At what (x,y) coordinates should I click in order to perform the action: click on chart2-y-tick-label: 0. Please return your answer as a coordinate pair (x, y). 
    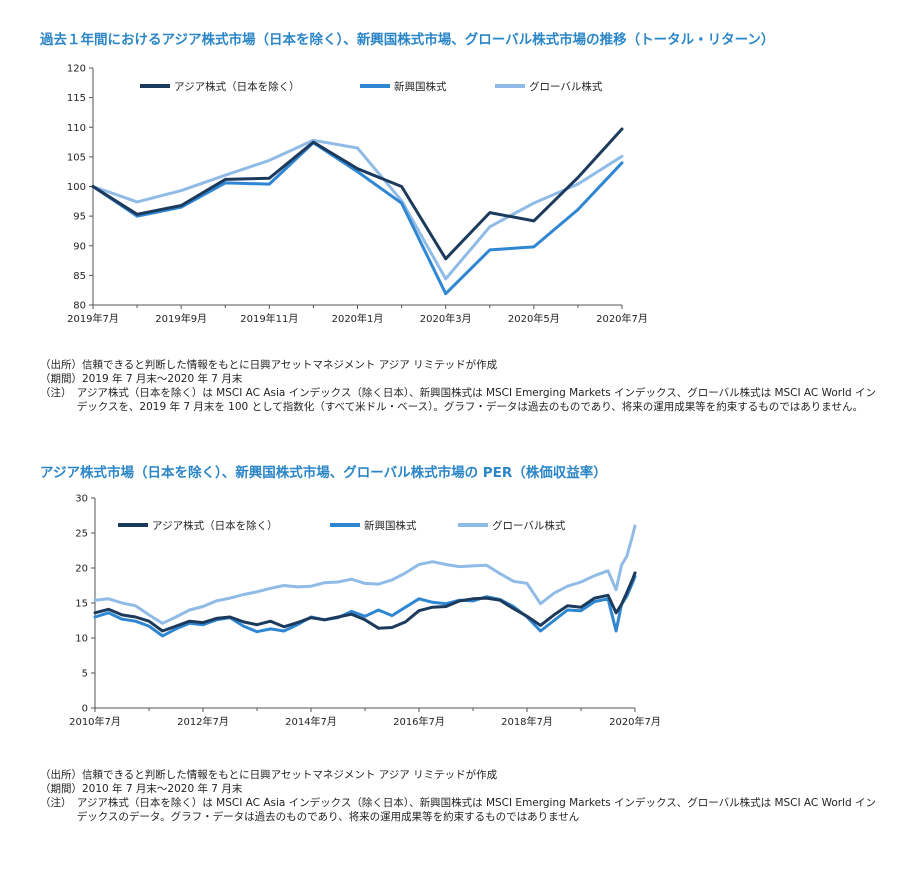
    Looking at the image, I should click on (85, 709).